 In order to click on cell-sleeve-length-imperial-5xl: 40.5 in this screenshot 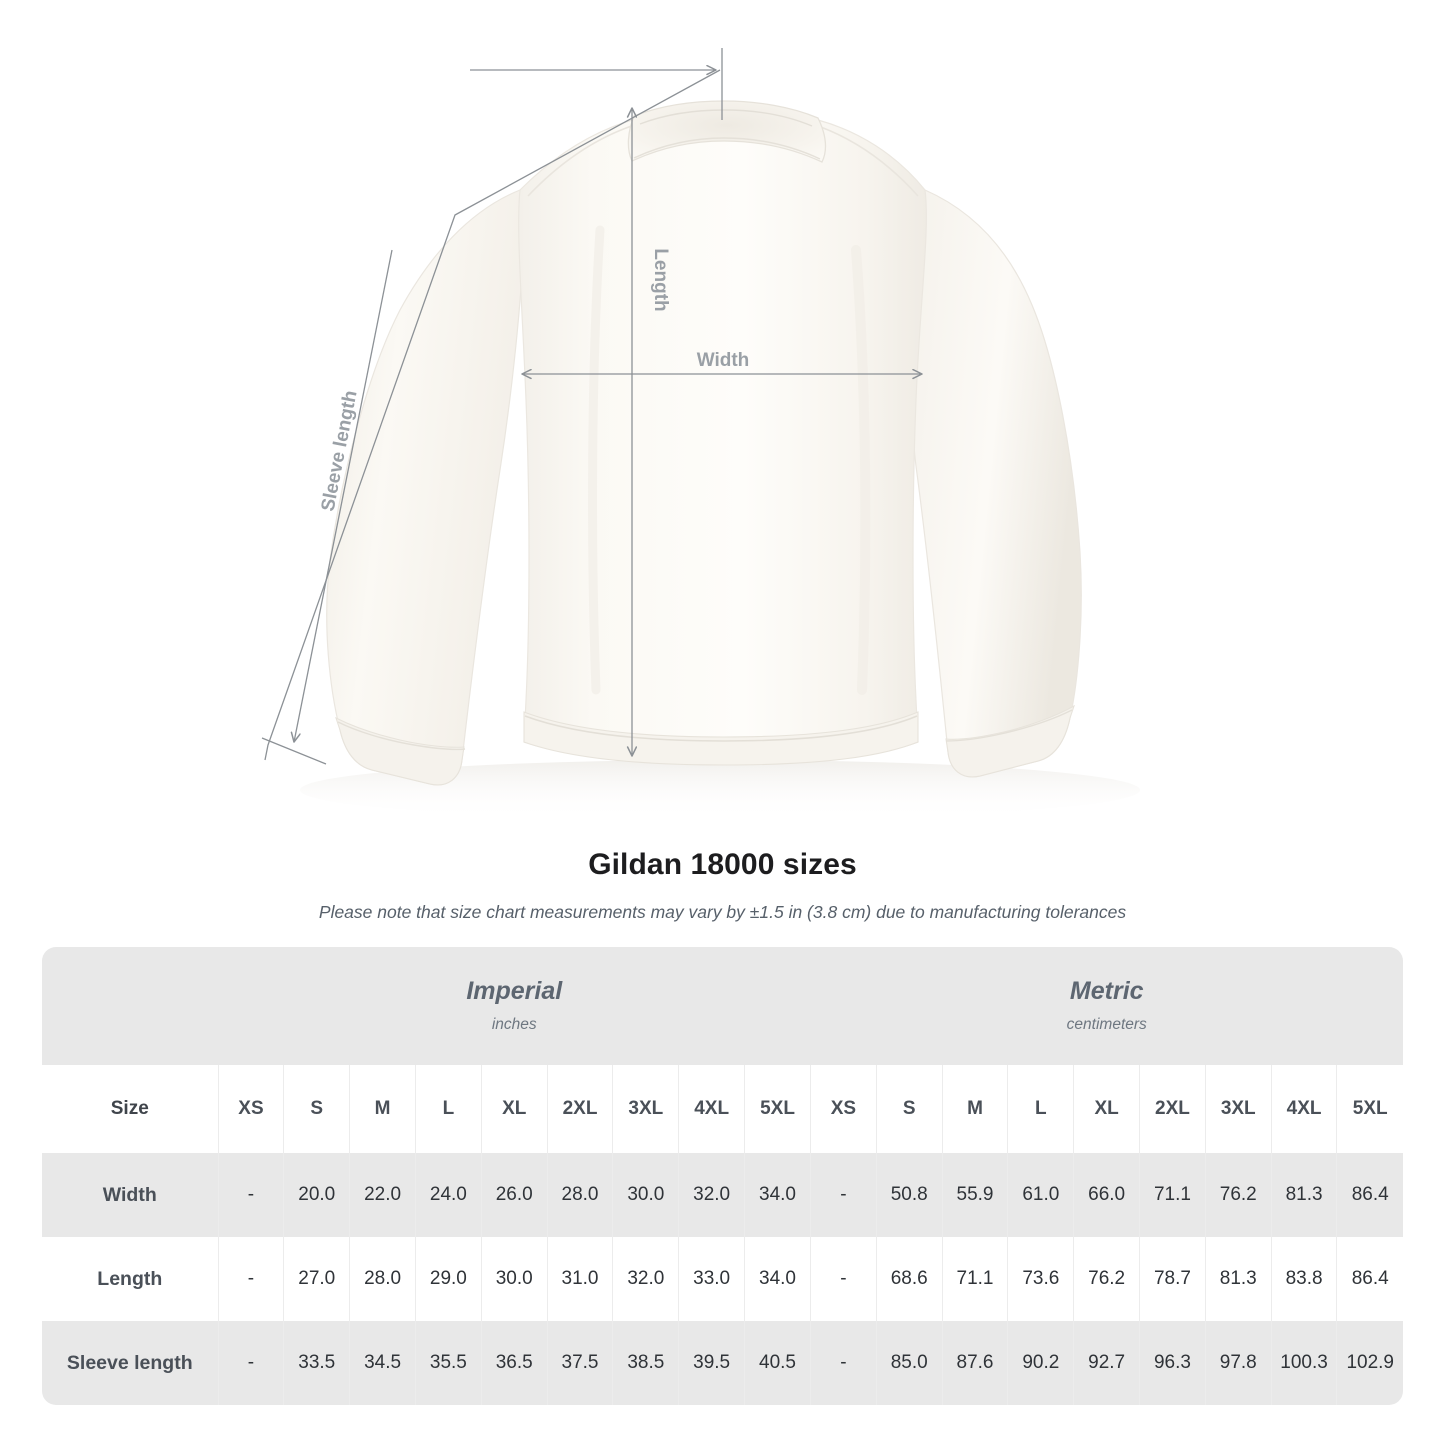, I will do `click(777, 1363)`.